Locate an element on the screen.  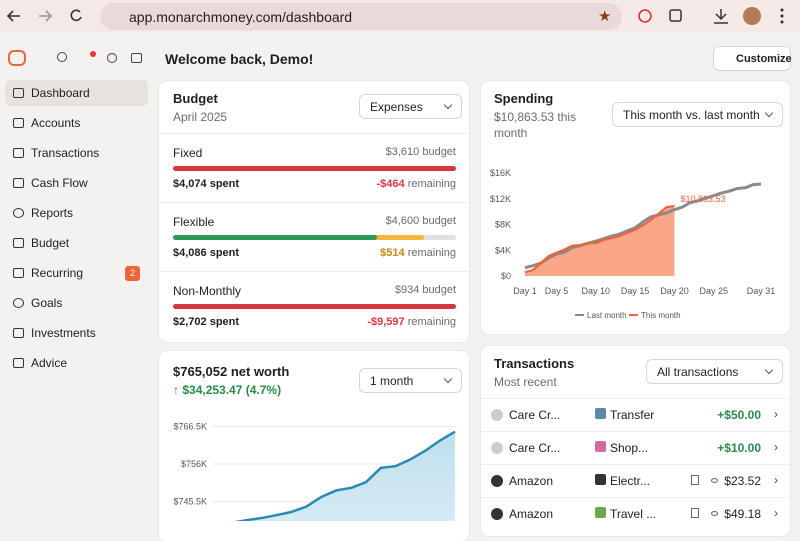
nav-label: Transactions is located at coordinates (65, 153).